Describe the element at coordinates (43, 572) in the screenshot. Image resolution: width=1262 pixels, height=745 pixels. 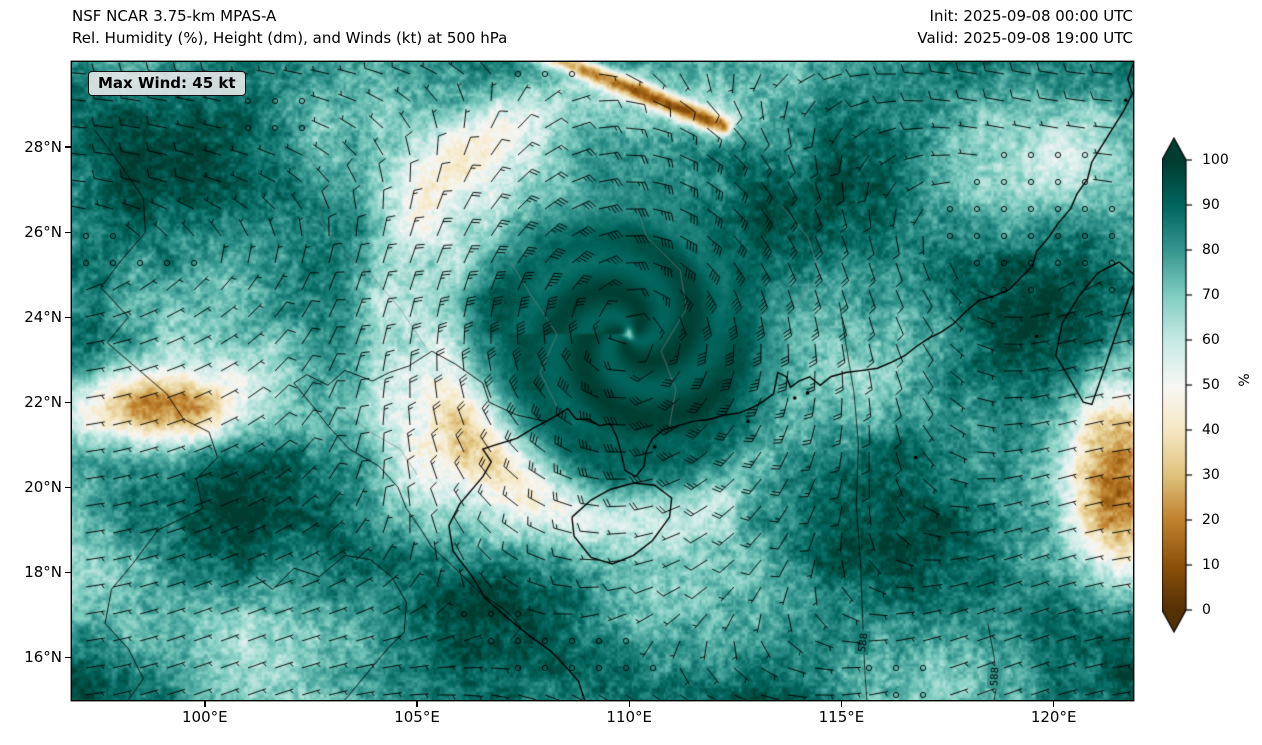
I see `y-tick-label: 18°N` at that location.